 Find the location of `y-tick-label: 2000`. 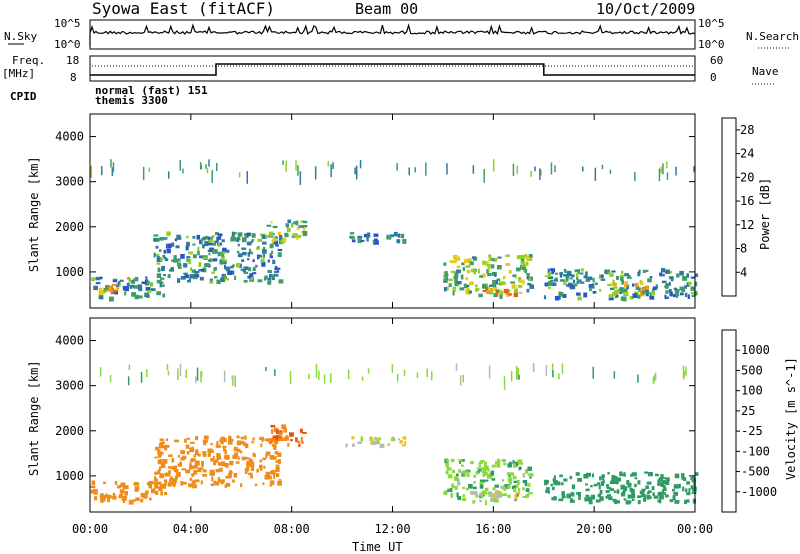

y-tick-label: 2000 is located at coordinates (69, 227).